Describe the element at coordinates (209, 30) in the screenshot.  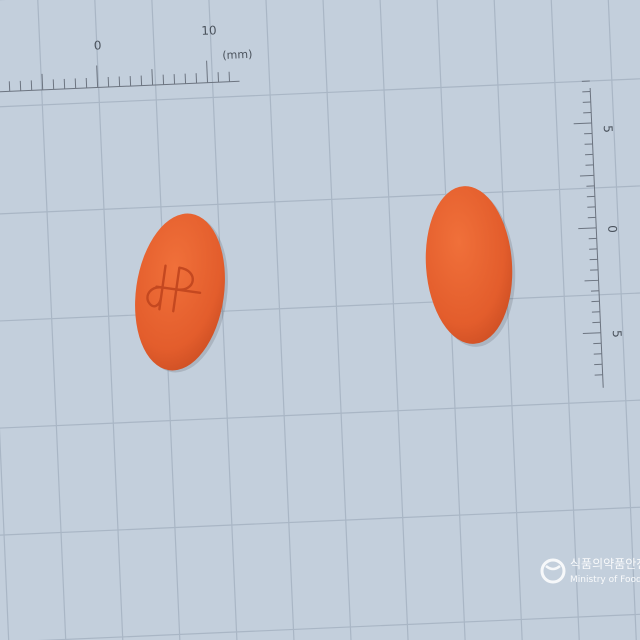
I see `ruler-label-ten: 10` at that location.